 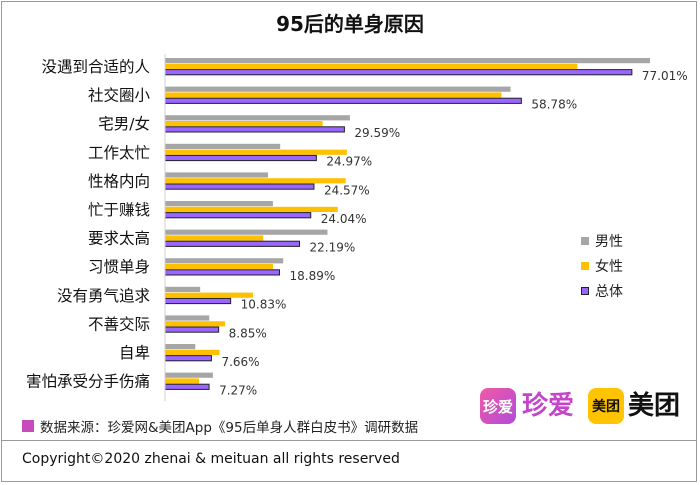 I want to click on source-marker, so click(x=28, y=426).